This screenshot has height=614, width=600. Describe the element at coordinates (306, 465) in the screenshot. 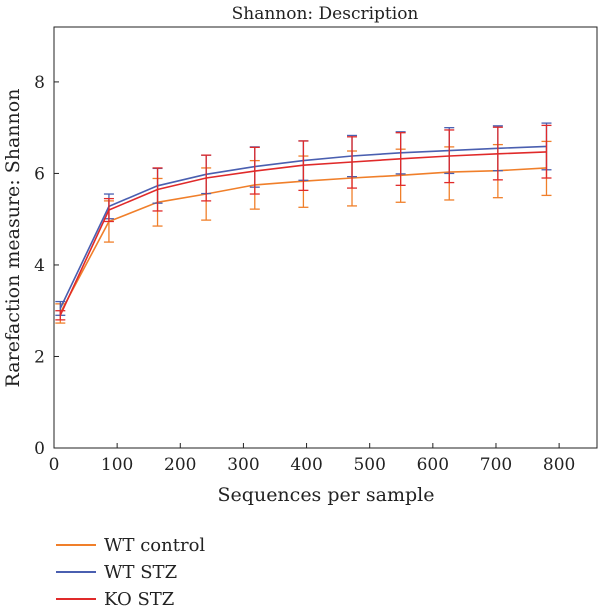

I see `x-tick-label: 400` at that location.